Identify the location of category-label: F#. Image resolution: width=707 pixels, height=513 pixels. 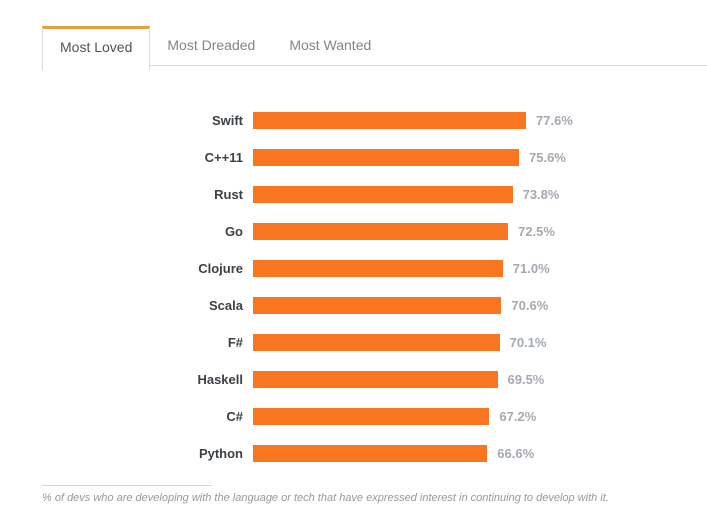
(235, 342).